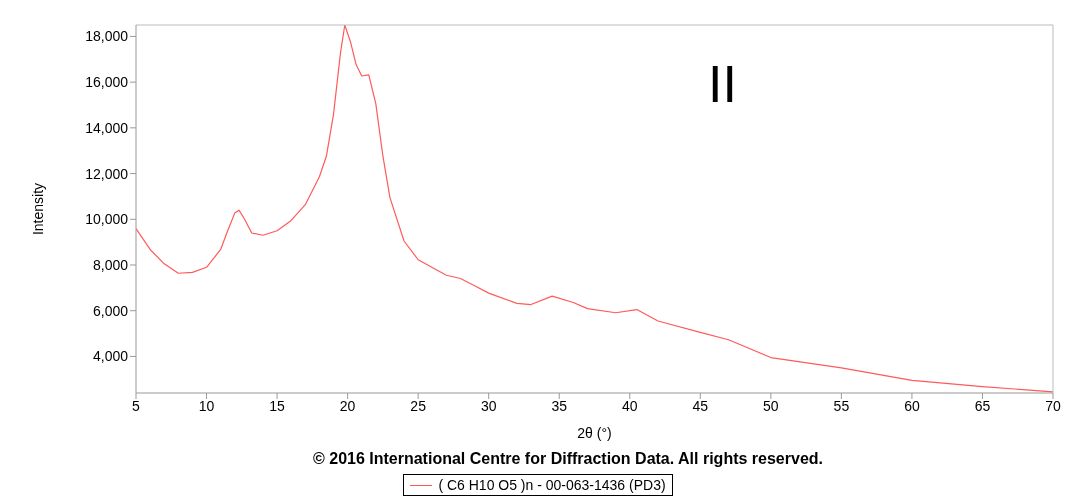  What do you see at coordinates (559, 405) in the screenshot?
I see `x-tick-label: 35` at bounding box center [559, 405].